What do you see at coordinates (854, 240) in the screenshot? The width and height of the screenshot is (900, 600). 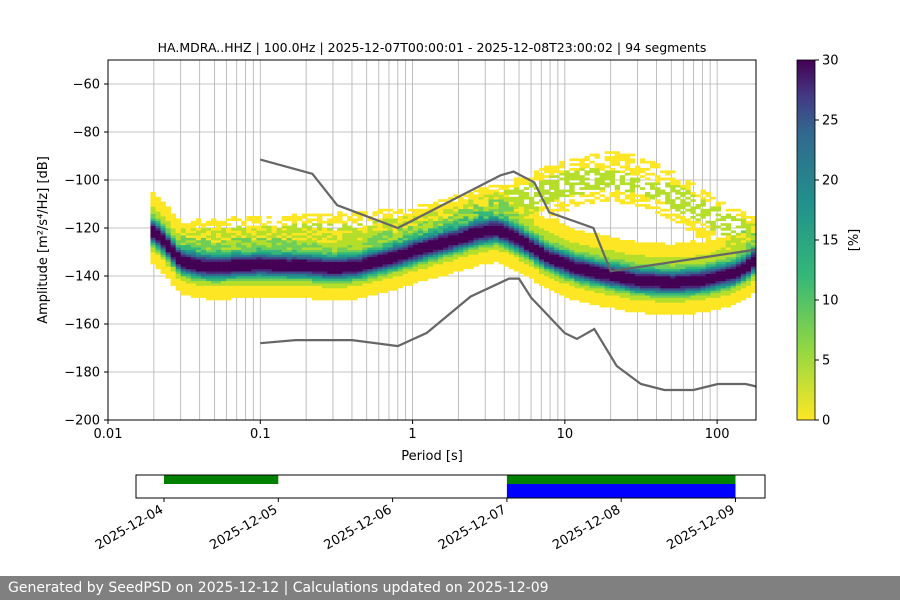 I see `colorbar-label: [%]` at bounding box center [854, 240].